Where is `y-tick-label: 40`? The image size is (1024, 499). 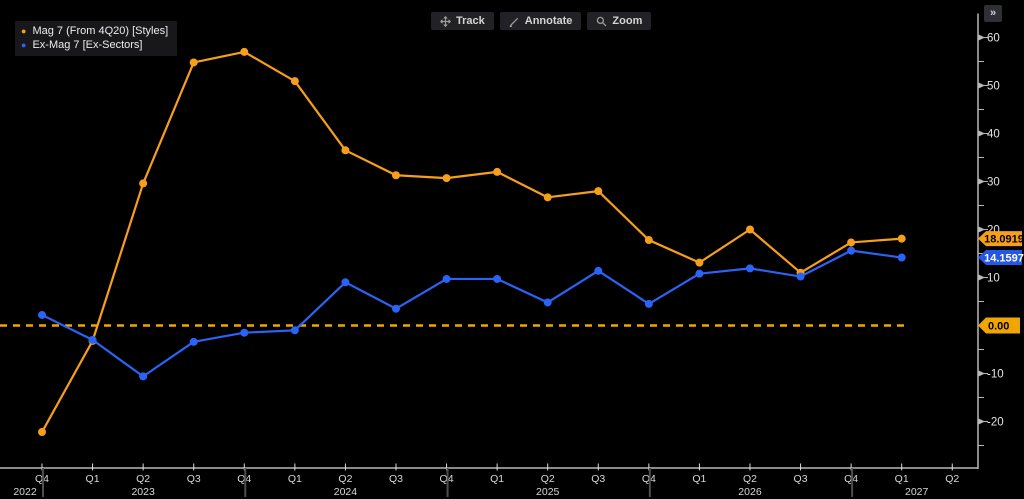 y-tick-label: 40 is located at coordinates (993, 135).